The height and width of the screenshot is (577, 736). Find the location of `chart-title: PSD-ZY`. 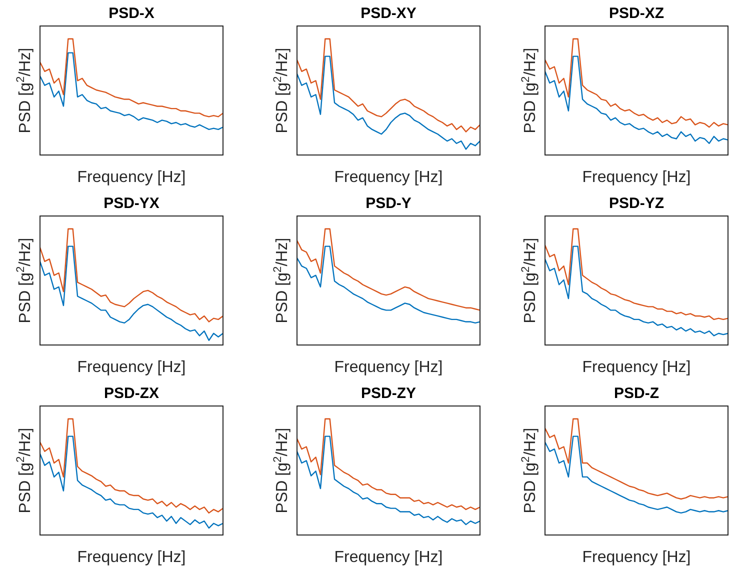

chart-title: PSD-ZY is located at coordinates (388, 393).